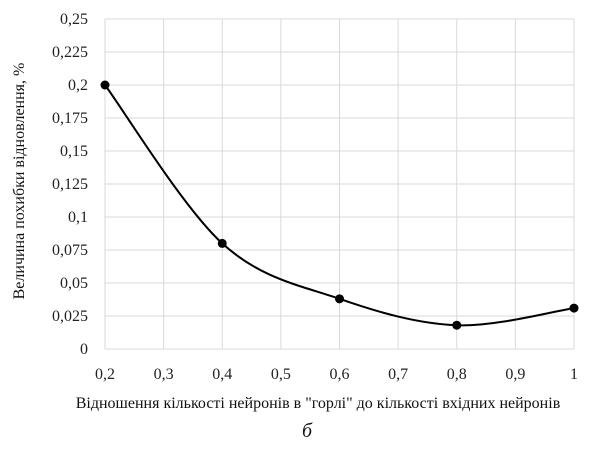 This screenshot has height=464, width=614. I want to click on x-tick-label: 0,9, so click(515, 374).